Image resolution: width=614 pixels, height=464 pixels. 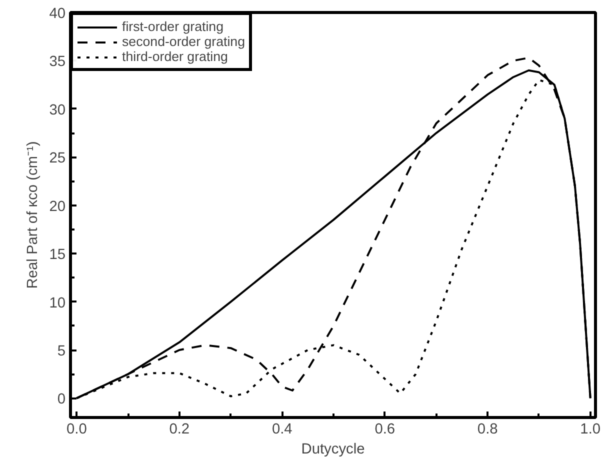 What do you see at coordinates (33, 215) in the screenshot?
I see `y-axis-title: Real Part of κco (cm⁻¹)` at bounding box center [33, 215].